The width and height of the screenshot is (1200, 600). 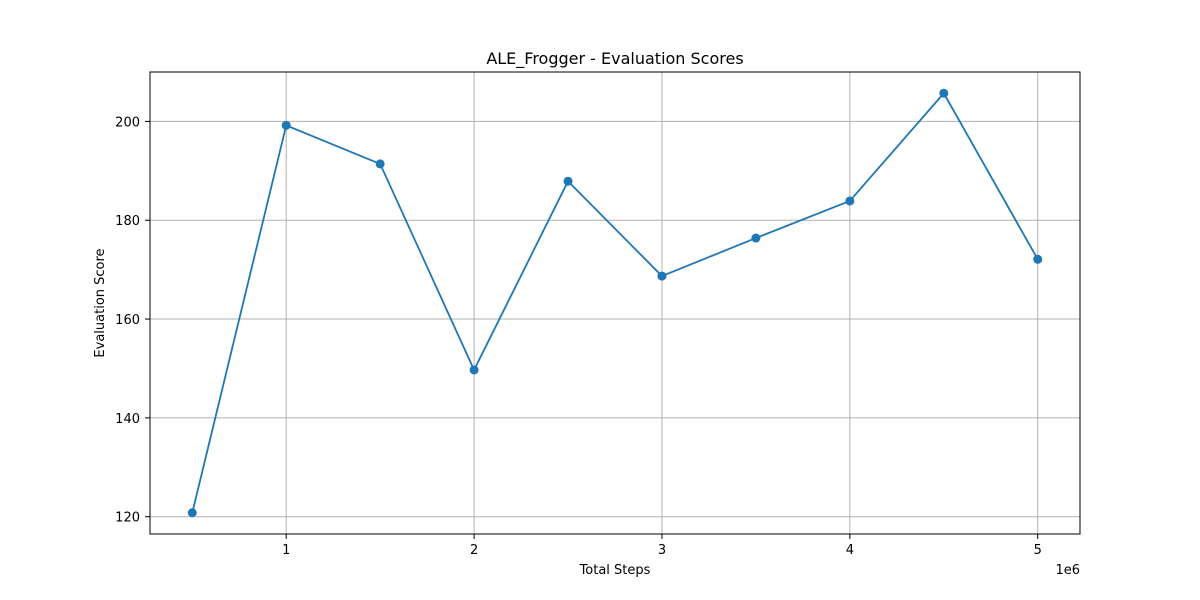 What do you see at coordinates (615, 570) in the screenshot?
I see `x-axis-label: Total Steps` at bounding box center [615, 570].